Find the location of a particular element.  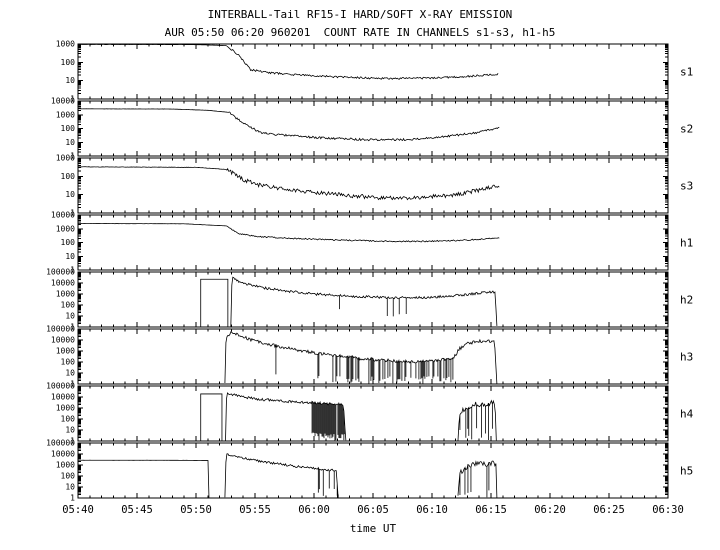

panel-h4: 100000 10000 1000 100 10 1 h4 is located at coordinates (370, 414).